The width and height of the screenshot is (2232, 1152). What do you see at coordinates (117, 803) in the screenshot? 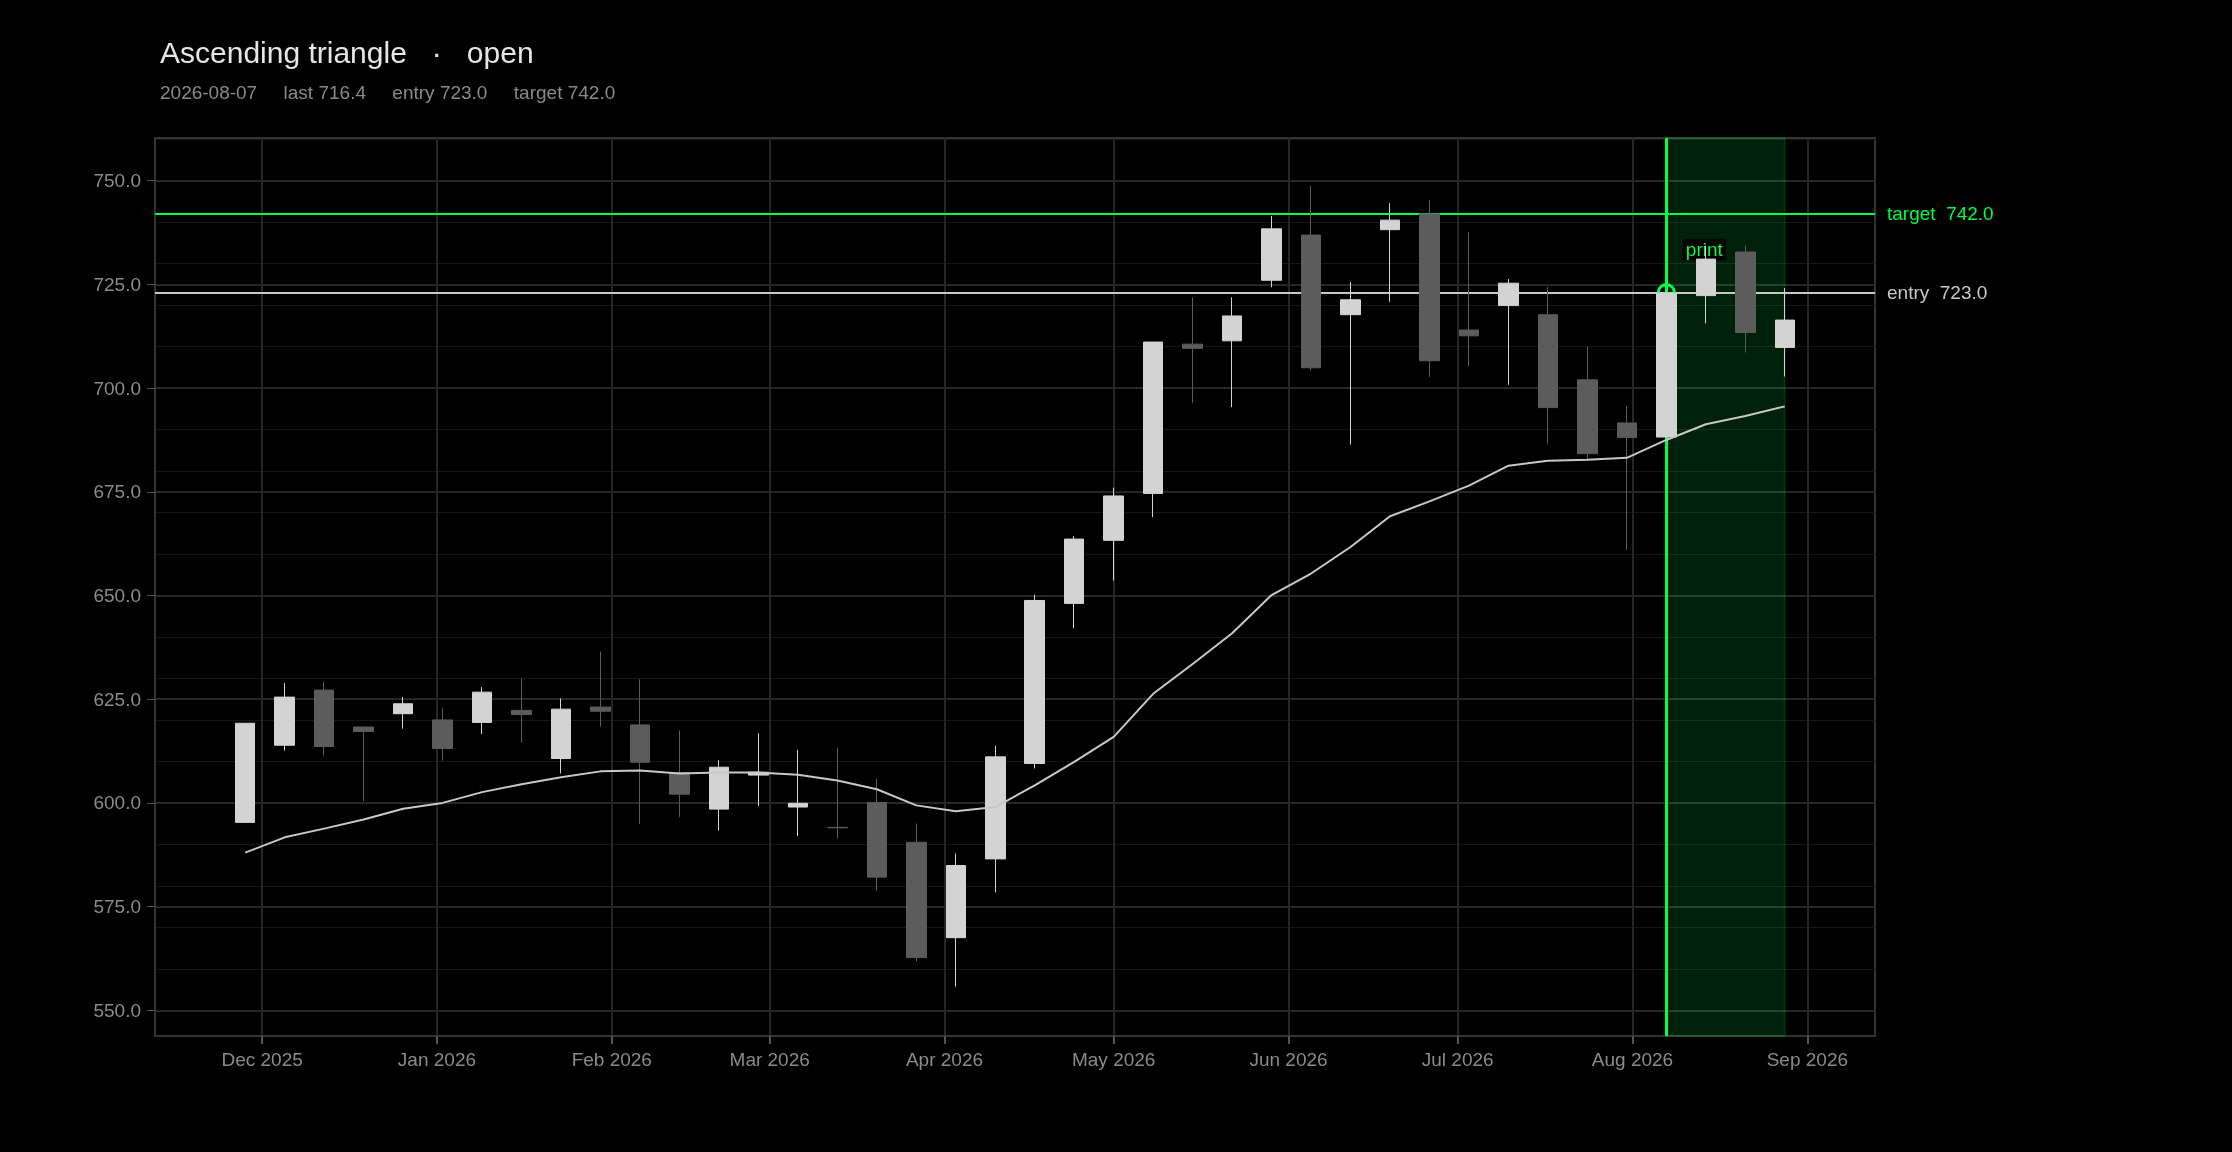
I see `y-tick-label: 600.0` at bounding box center [117, 803].